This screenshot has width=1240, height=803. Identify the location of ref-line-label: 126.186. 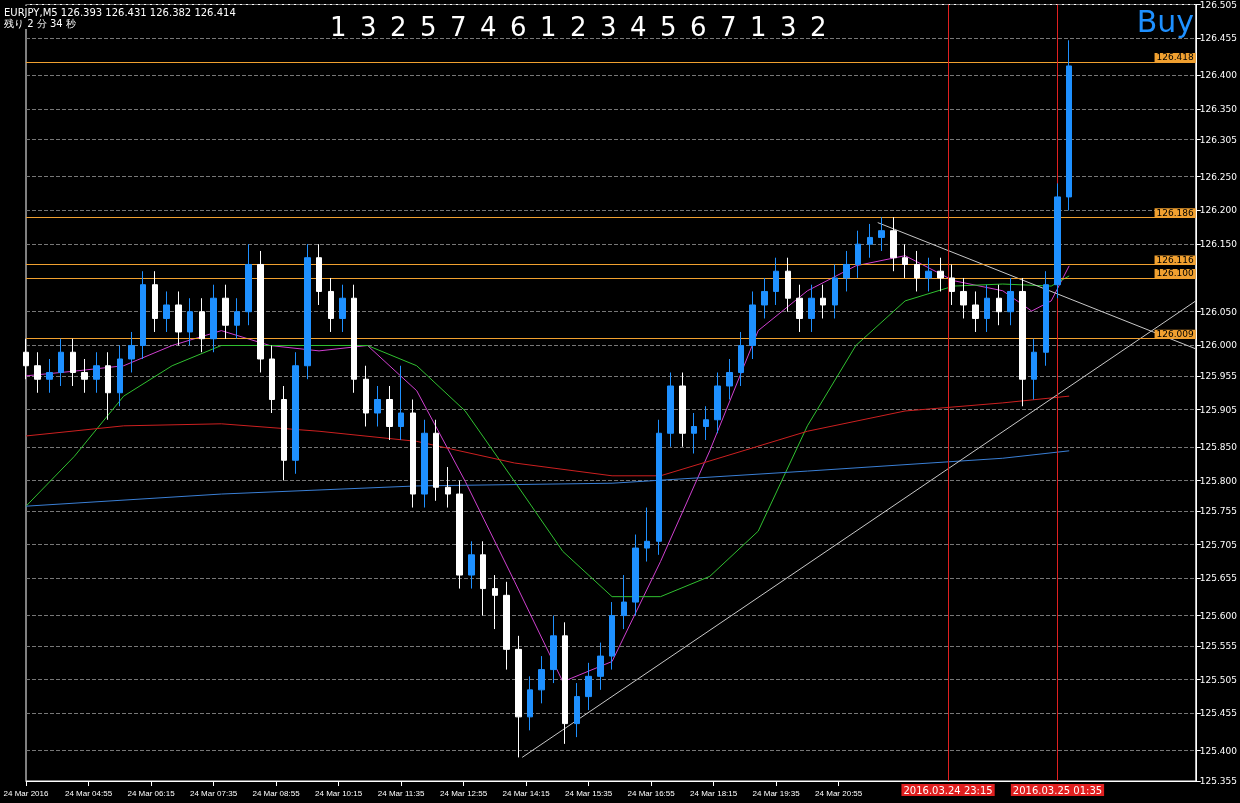
(1175, 212).